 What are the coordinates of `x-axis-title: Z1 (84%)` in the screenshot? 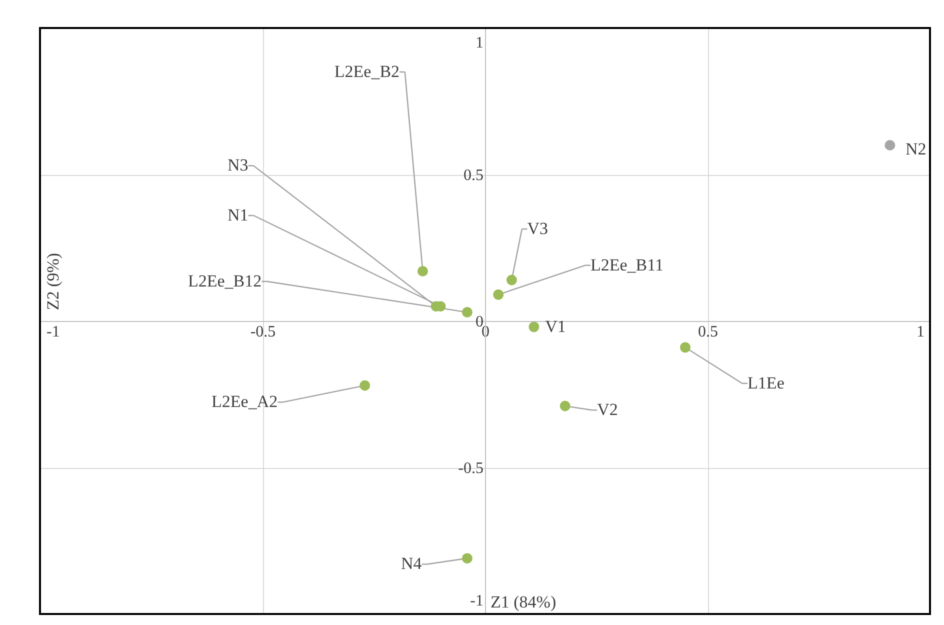 It's located at (523, 602).